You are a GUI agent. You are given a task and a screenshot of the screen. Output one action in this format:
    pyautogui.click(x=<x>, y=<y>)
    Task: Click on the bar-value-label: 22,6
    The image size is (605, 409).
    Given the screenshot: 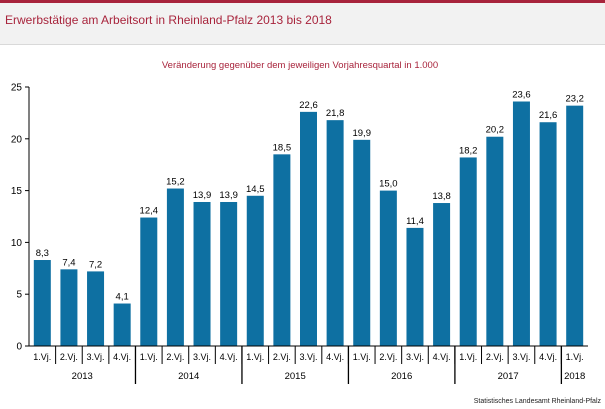 What is the action you would take?
    pyautogui.click(x=308, y=105)
    